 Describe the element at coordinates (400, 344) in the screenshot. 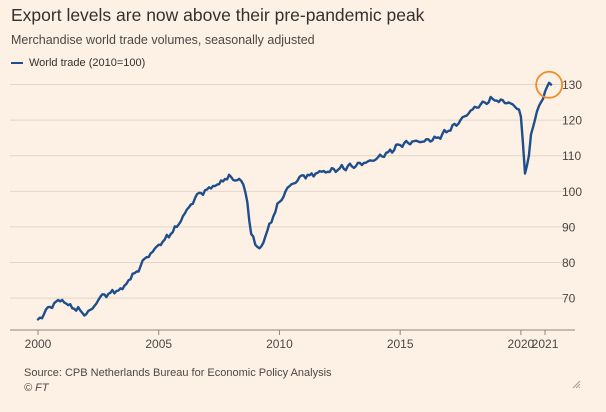

I see `x-tick-label-2015: 2015` at that location.